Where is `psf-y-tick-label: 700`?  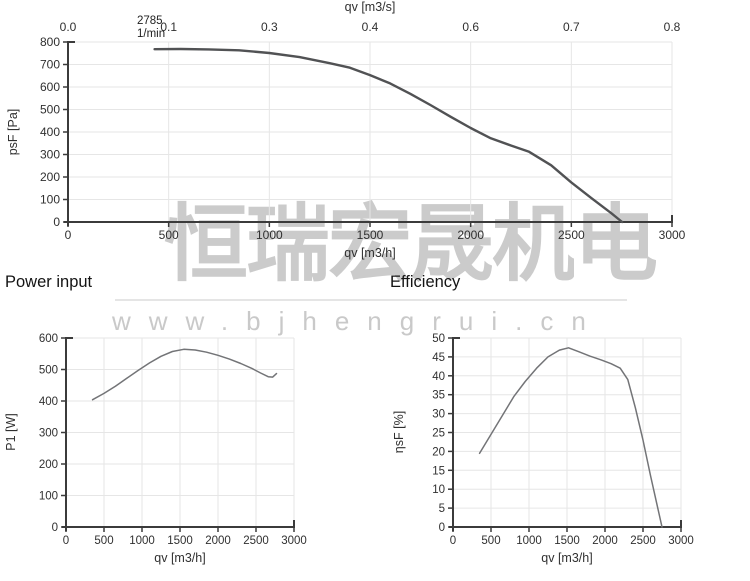
psf-y-tick-label: 700 is located at coordinates (50, 65).